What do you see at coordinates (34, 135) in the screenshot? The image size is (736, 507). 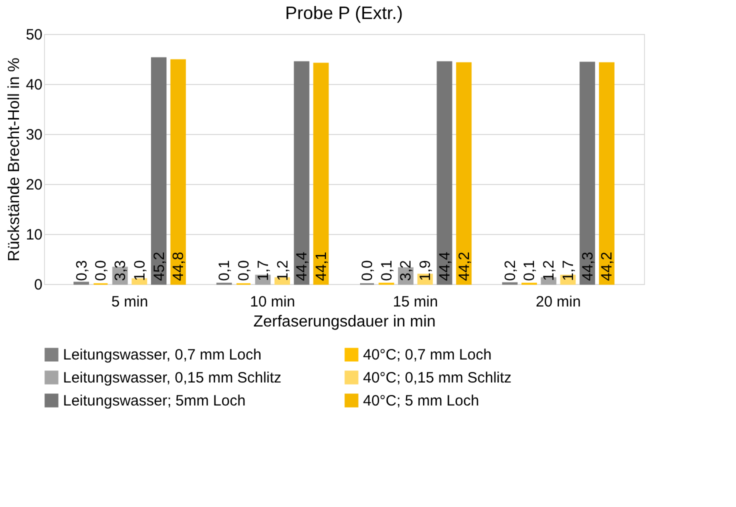 I see `y-tick-label: 30` at bounding box center [34, 135].